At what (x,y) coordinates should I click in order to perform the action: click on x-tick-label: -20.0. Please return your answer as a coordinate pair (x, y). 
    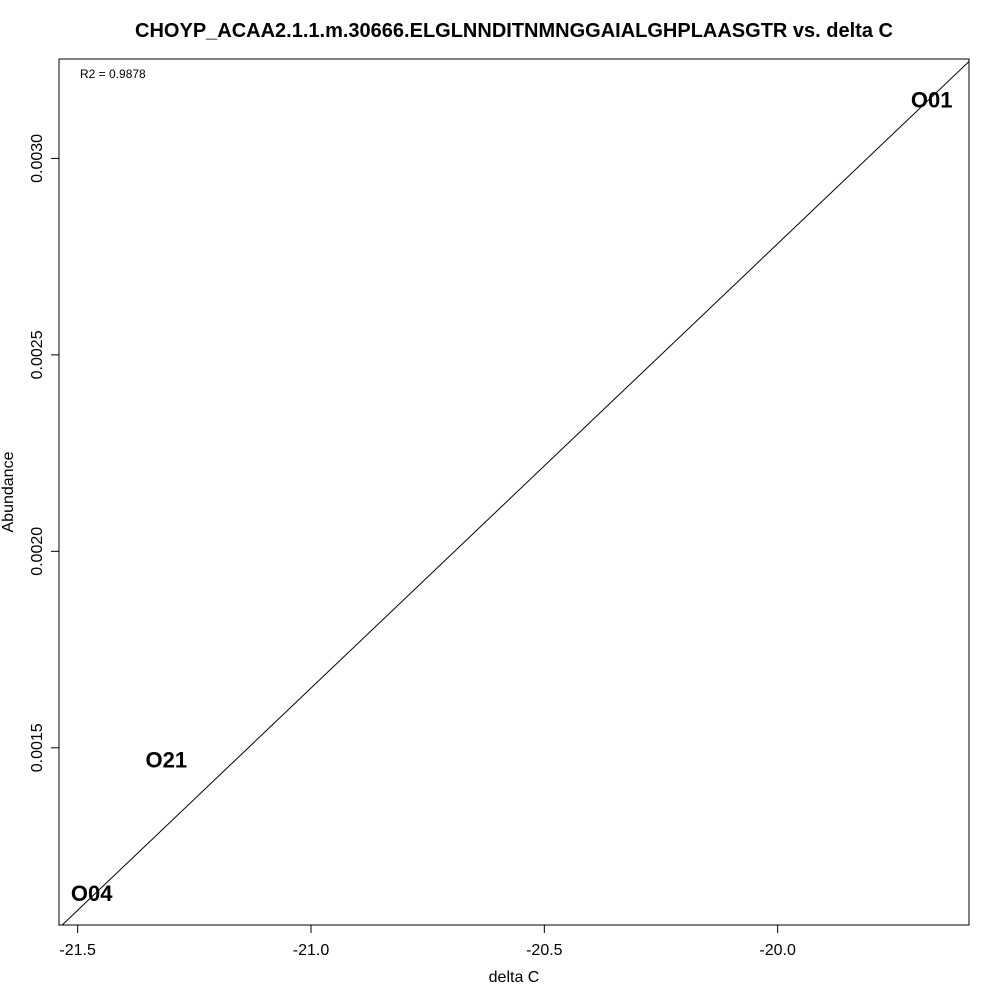
    Looking at the image, I should click on (777, 950).